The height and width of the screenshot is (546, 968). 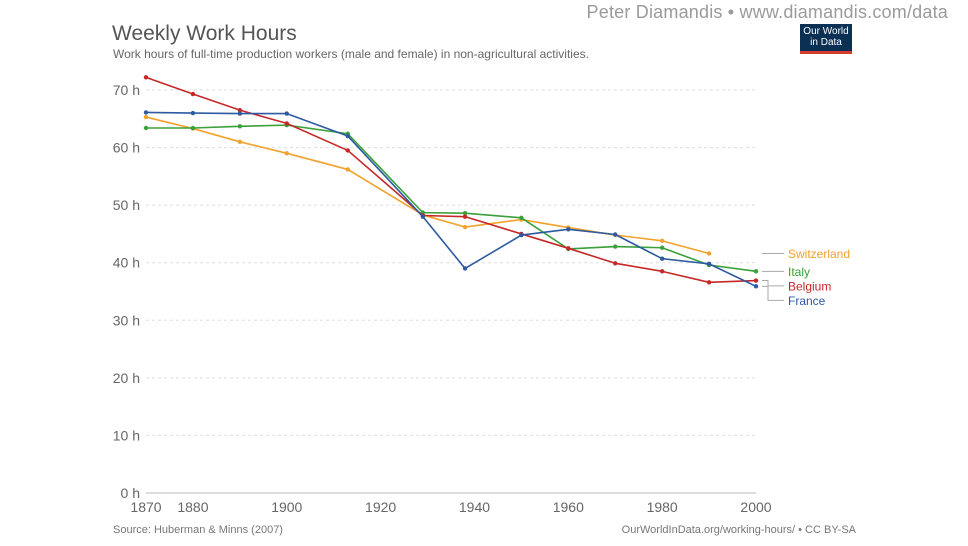 I want to click on x-tick-label: 1940, so click(x=474, y=507).